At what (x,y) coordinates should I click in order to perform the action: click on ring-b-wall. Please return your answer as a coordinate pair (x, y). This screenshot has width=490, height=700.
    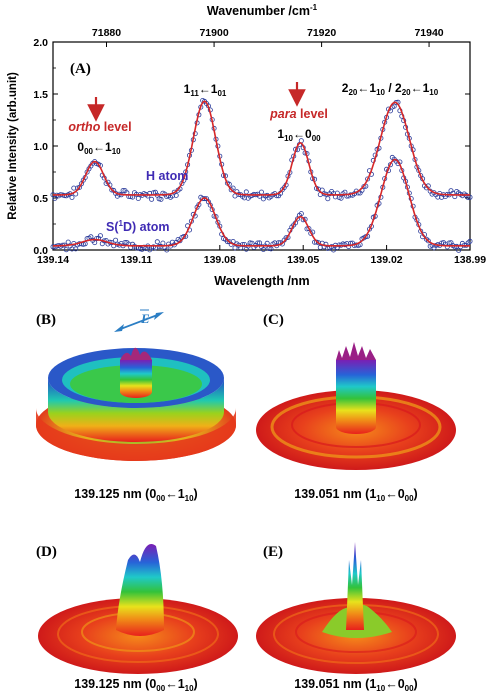
    Looking at the image, I should click on (136, 410).